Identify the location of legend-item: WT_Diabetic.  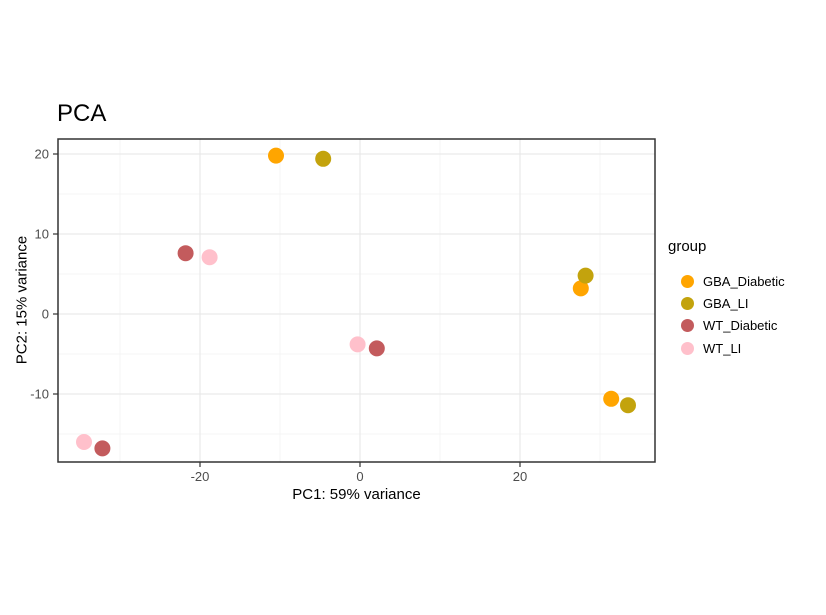
(743, 326).